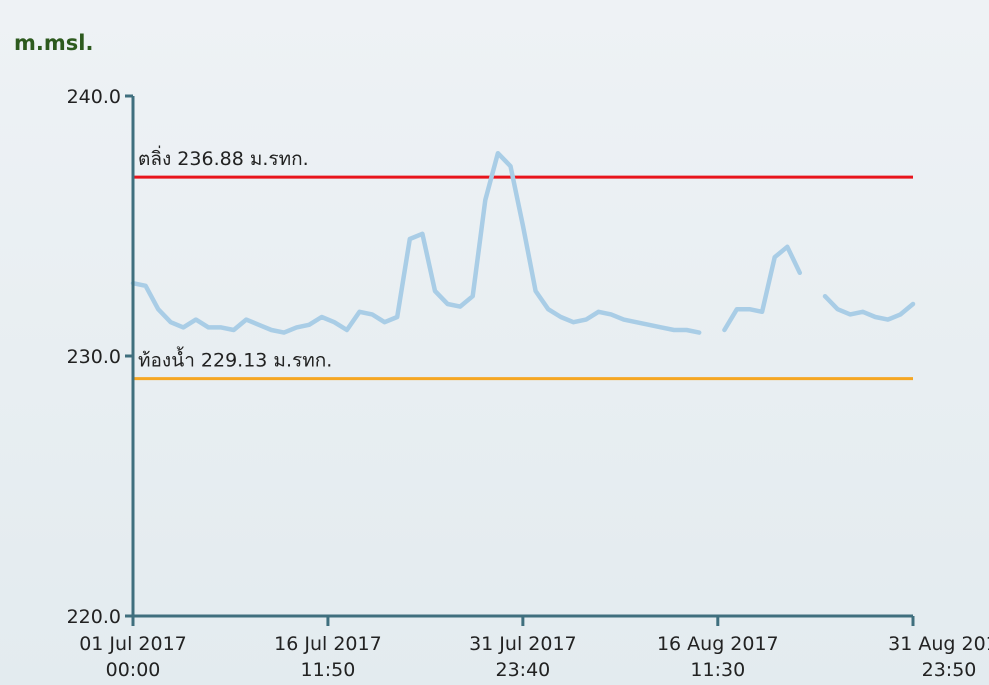 The width and height of the screenshot is (989, 685). Describe the element at coordinates (523, 657) in the screenshot. I see `x-tick-label: 31 Jul 2017 23:40` at that location.